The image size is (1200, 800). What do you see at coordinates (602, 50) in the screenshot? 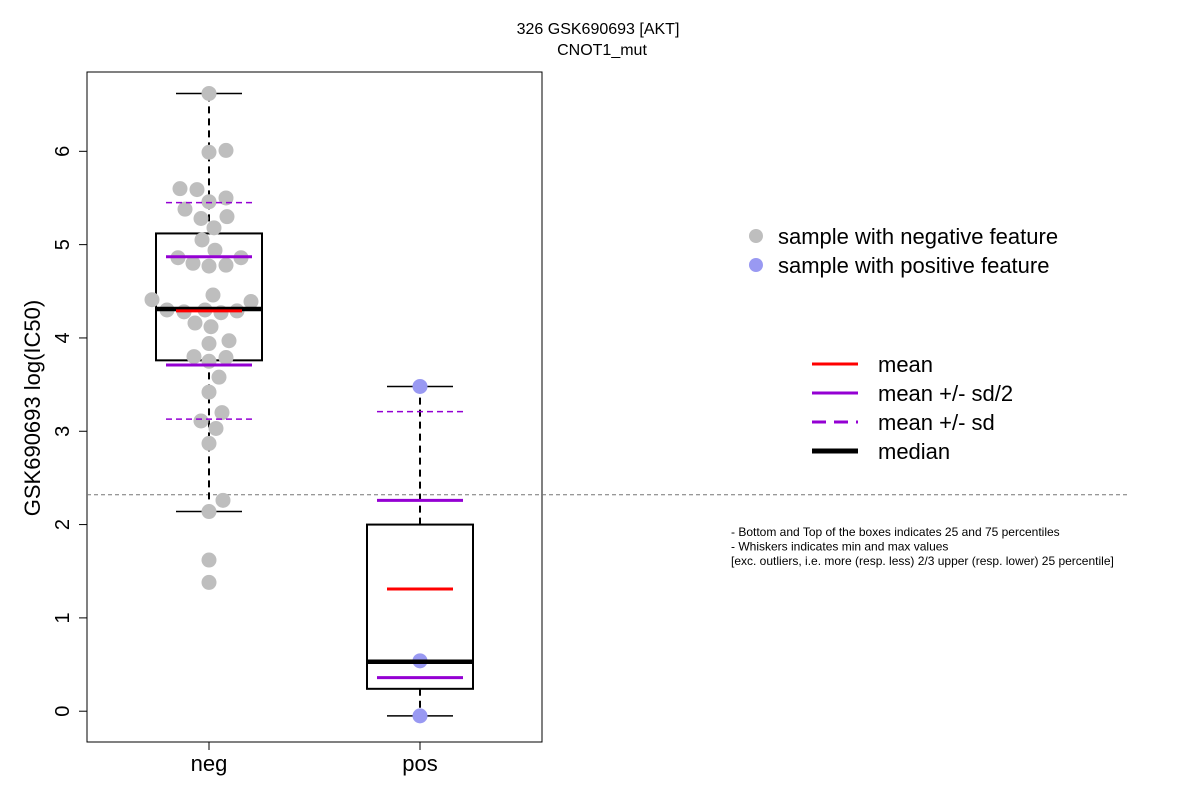
I see `chart-subtitle: CNOT1_mut` at bounding box center [602, 50].